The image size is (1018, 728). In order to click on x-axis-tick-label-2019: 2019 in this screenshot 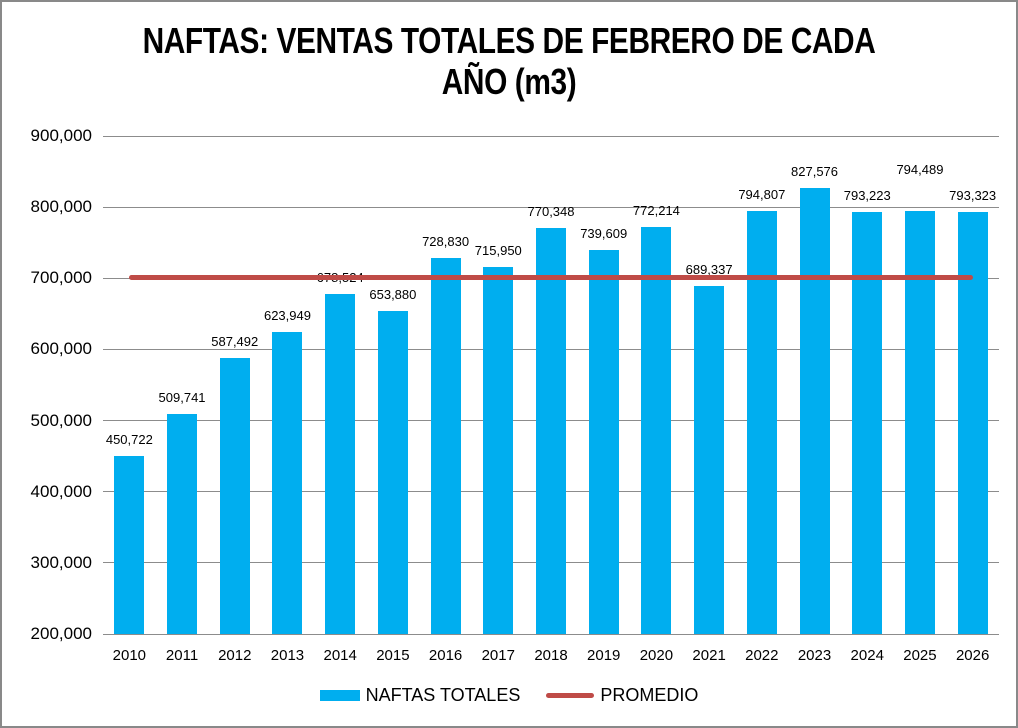, I will do `click(604, 655)`.